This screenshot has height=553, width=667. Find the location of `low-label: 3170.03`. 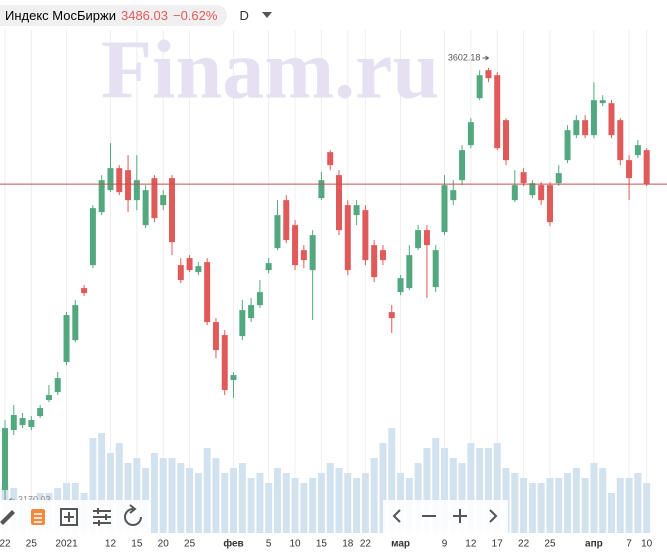

low-label: 3170.03 is located at coordinates (34, 499).